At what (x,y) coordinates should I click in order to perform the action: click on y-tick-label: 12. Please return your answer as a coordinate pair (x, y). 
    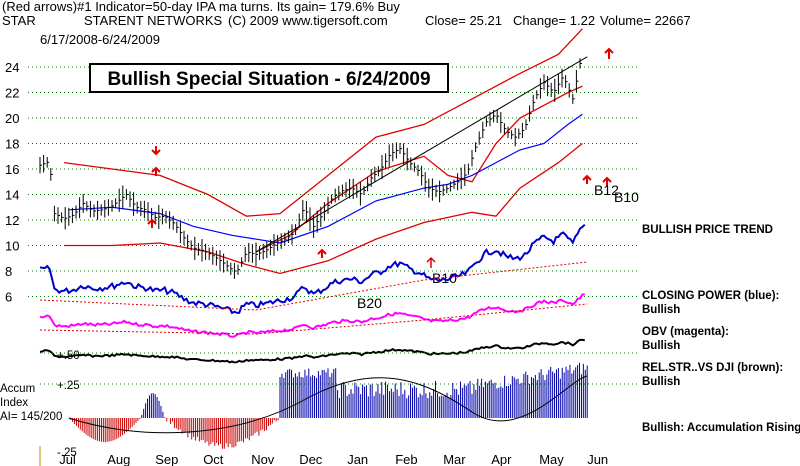
    Looking at the image, I should click on (12, 220).